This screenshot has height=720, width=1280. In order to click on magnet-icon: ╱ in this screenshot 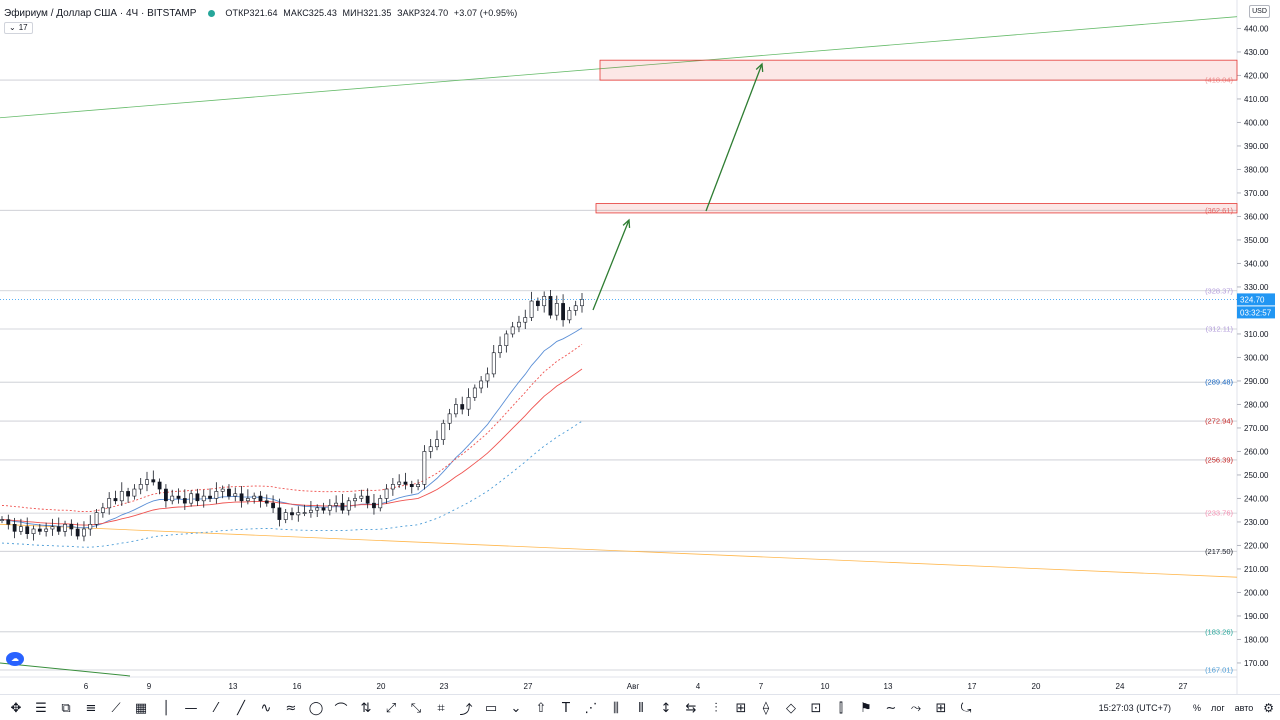, I will do `click(241, 708)`.